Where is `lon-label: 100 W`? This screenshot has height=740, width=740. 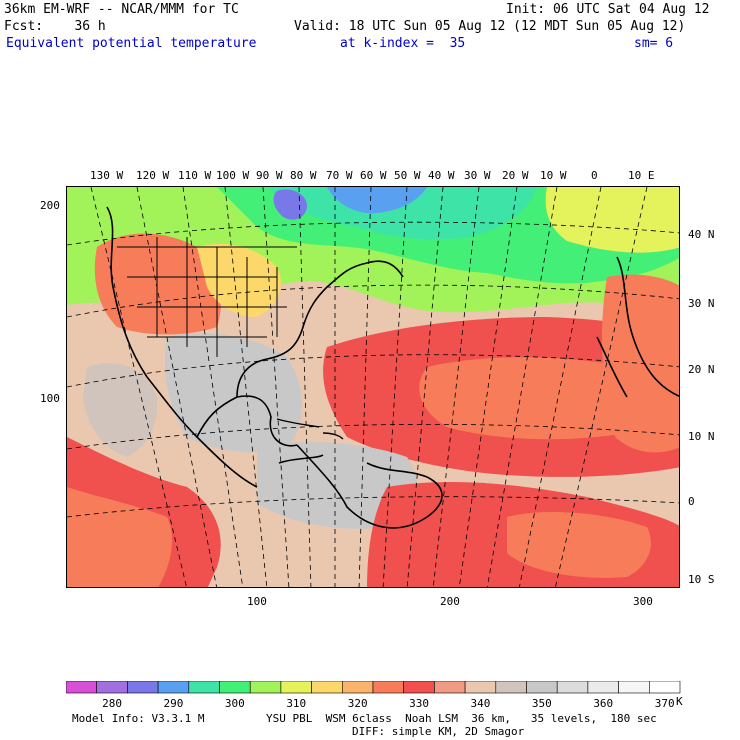
lon-label: 100 W is located at coordinates (233, 175).